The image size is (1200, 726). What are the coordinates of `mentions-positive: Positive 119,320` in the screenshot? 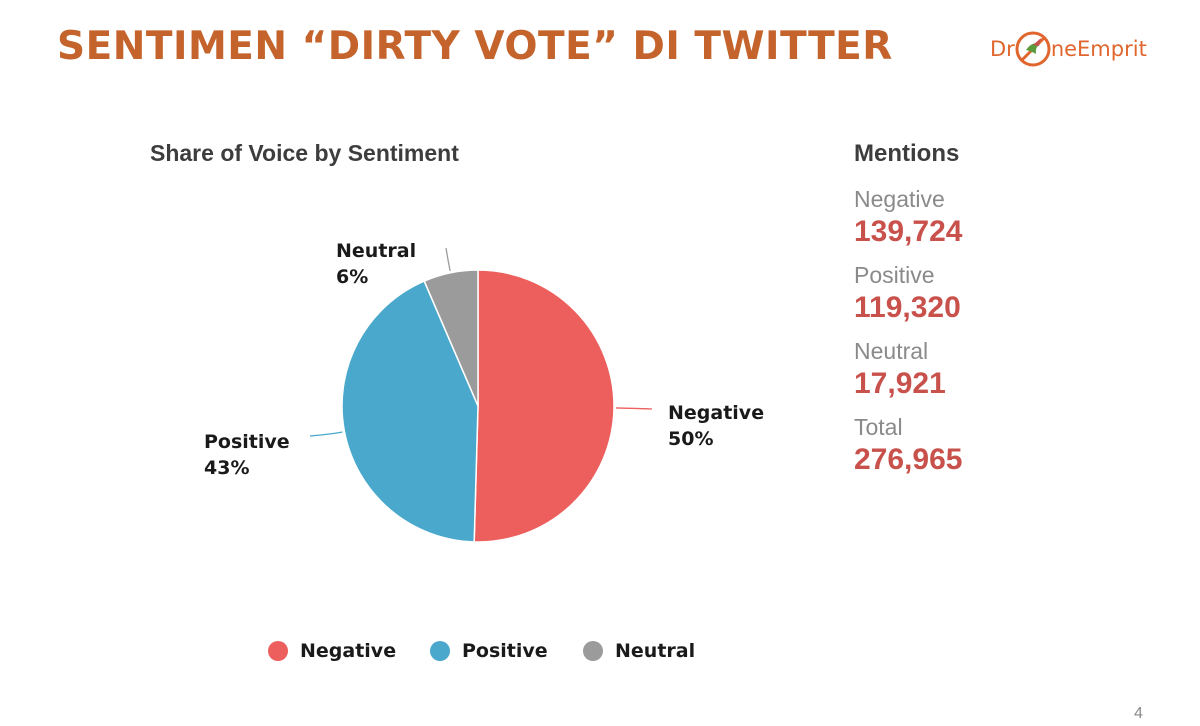 It's located at (1004, 293).